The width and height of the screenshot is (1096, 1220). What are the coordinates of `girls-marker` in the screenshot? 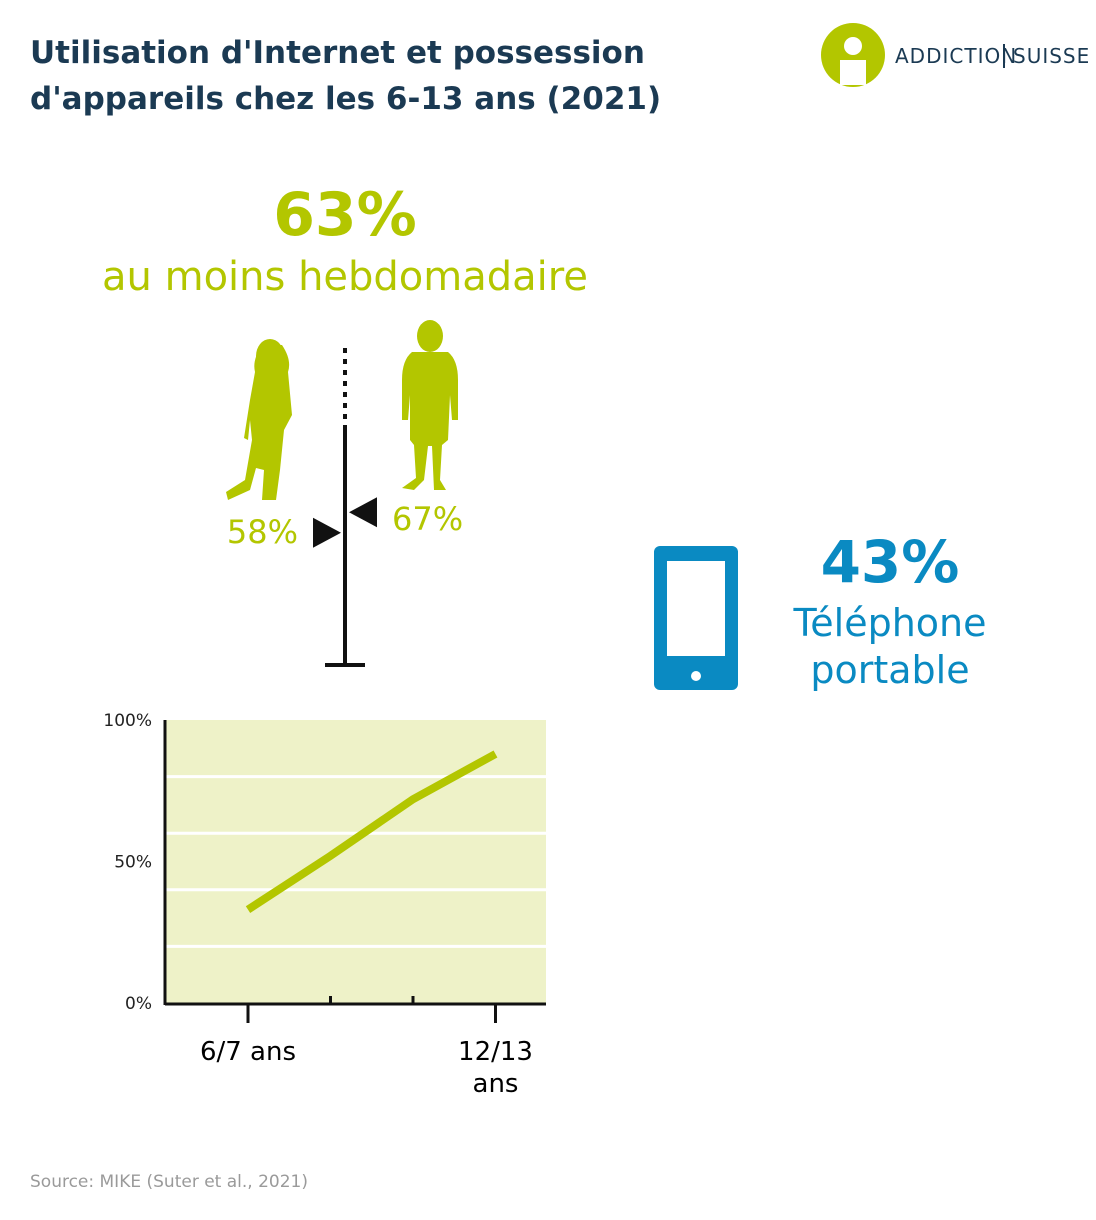 It's located at (327, 532).